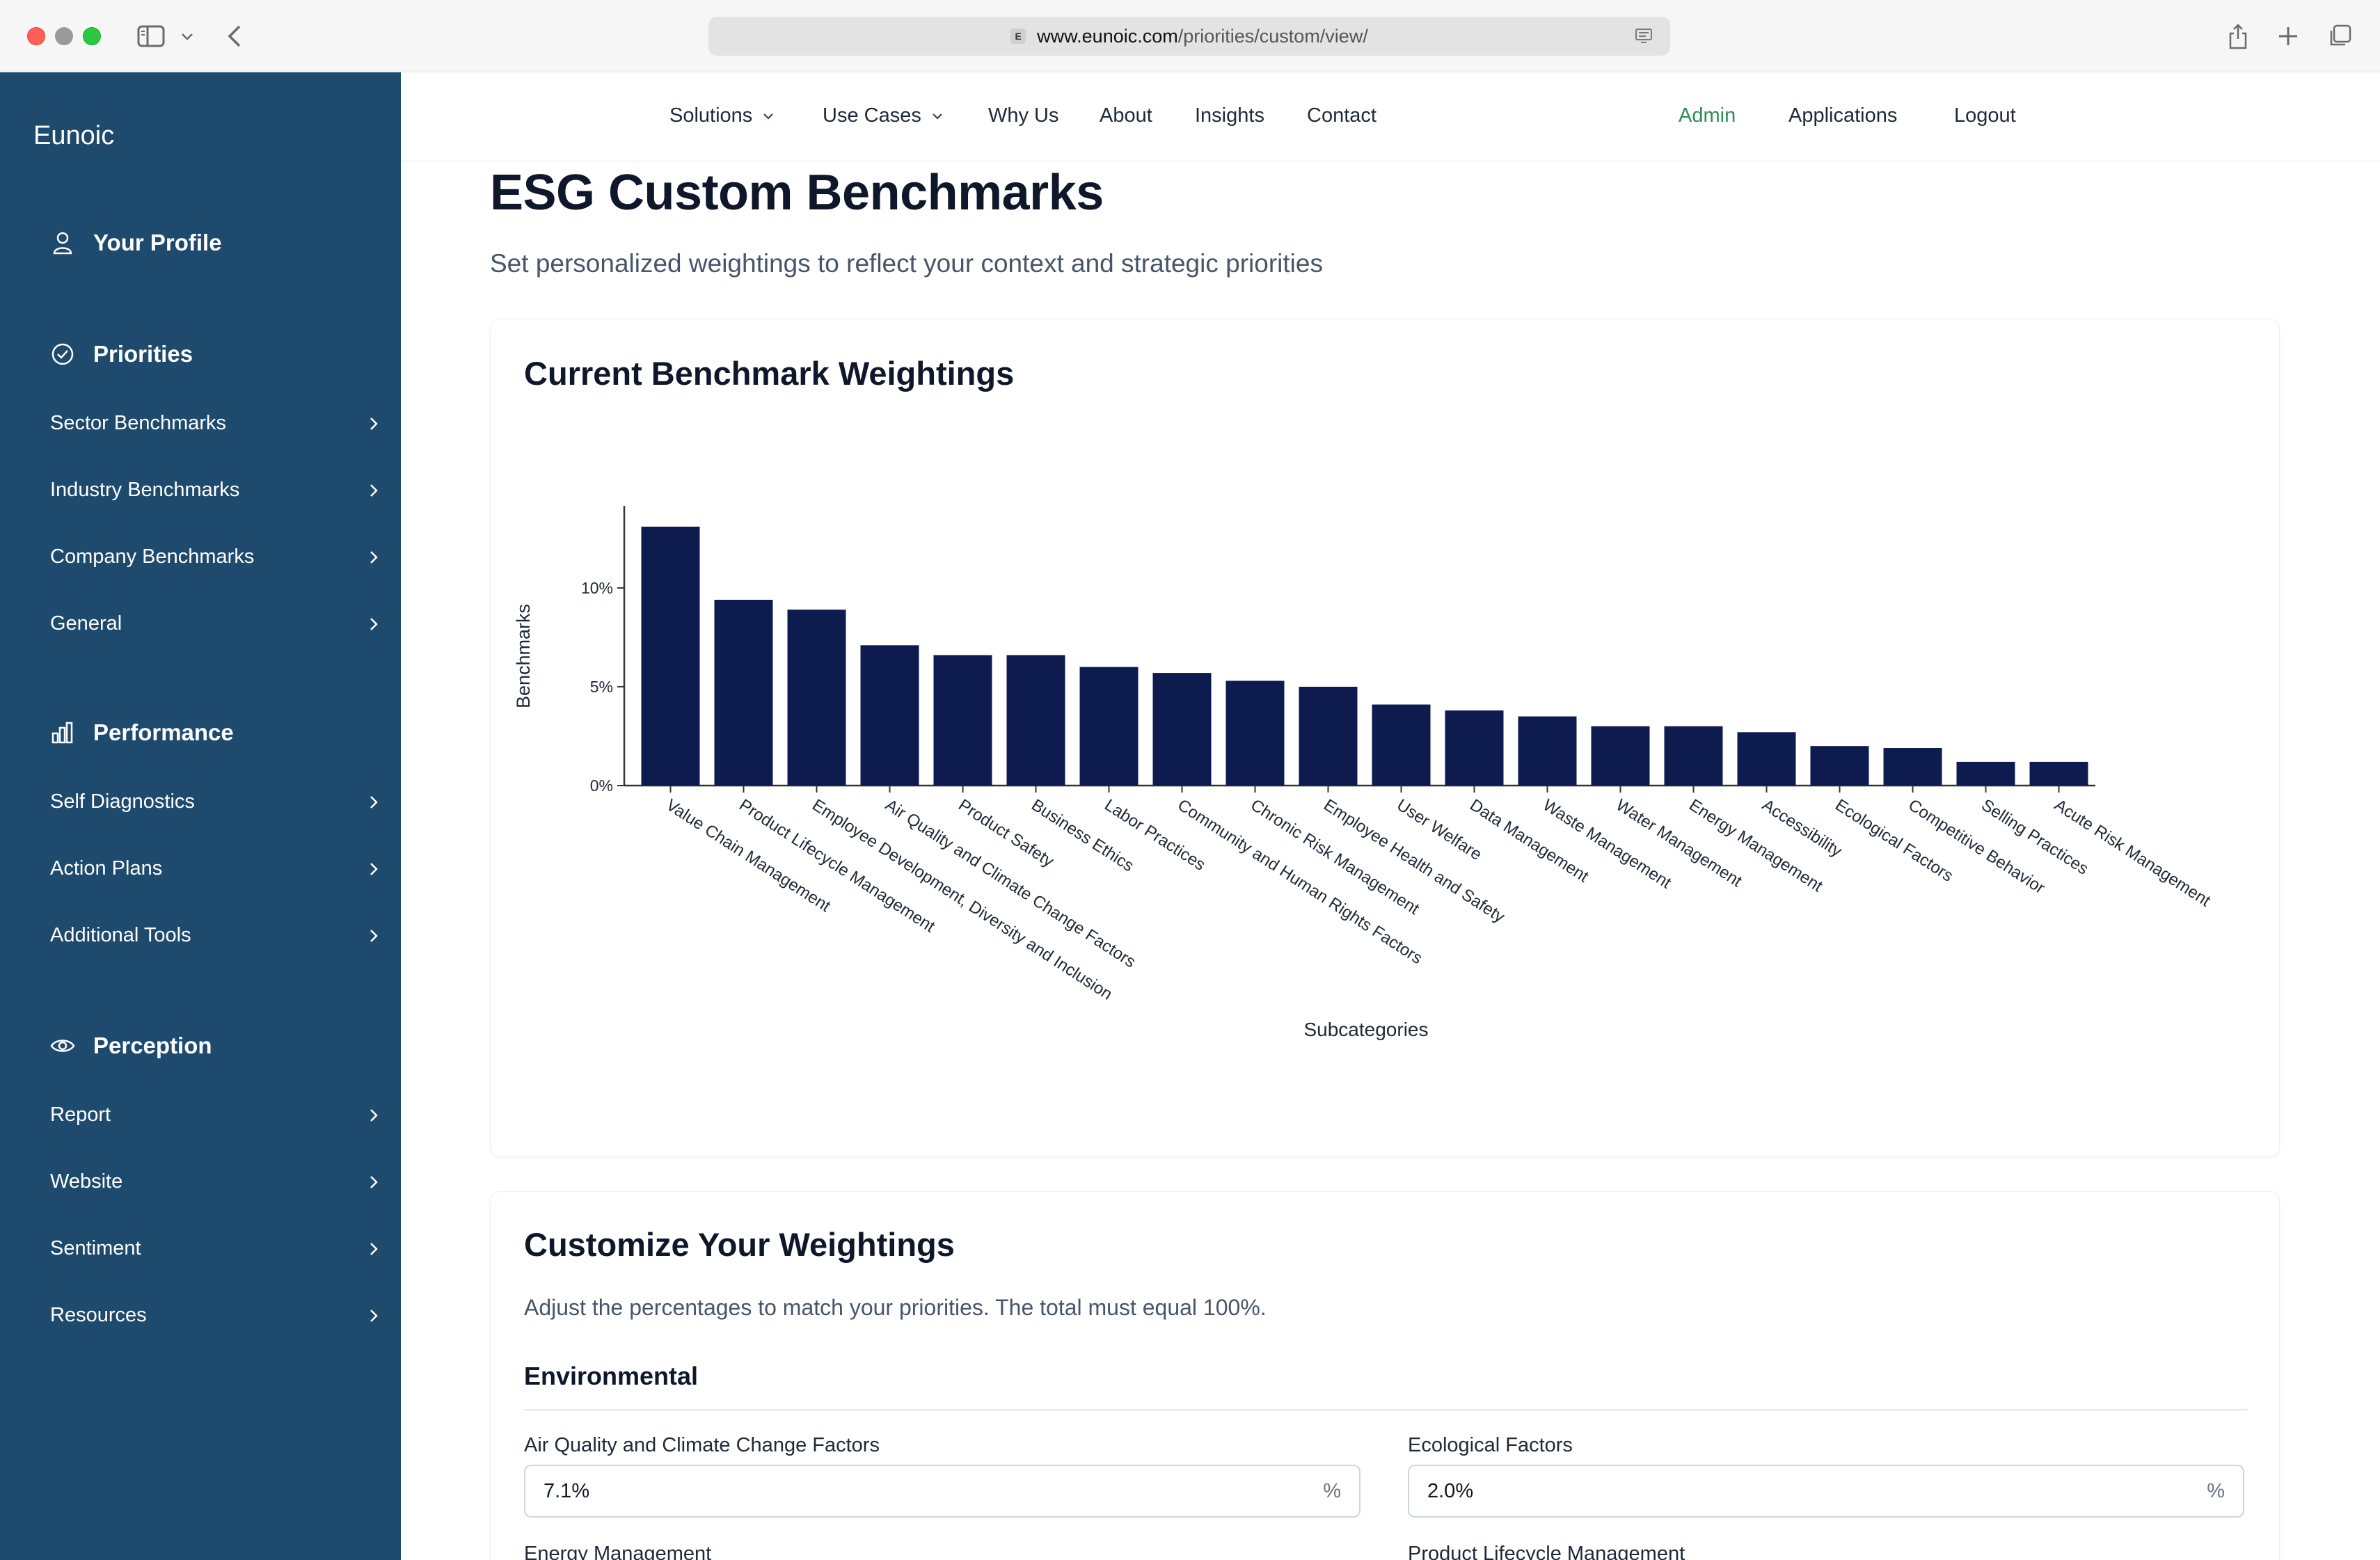  What do you see at coordinates (1229, 115) in the screenshot?
I see `nav-insights: Insights` at bounding box center [1229, 115].